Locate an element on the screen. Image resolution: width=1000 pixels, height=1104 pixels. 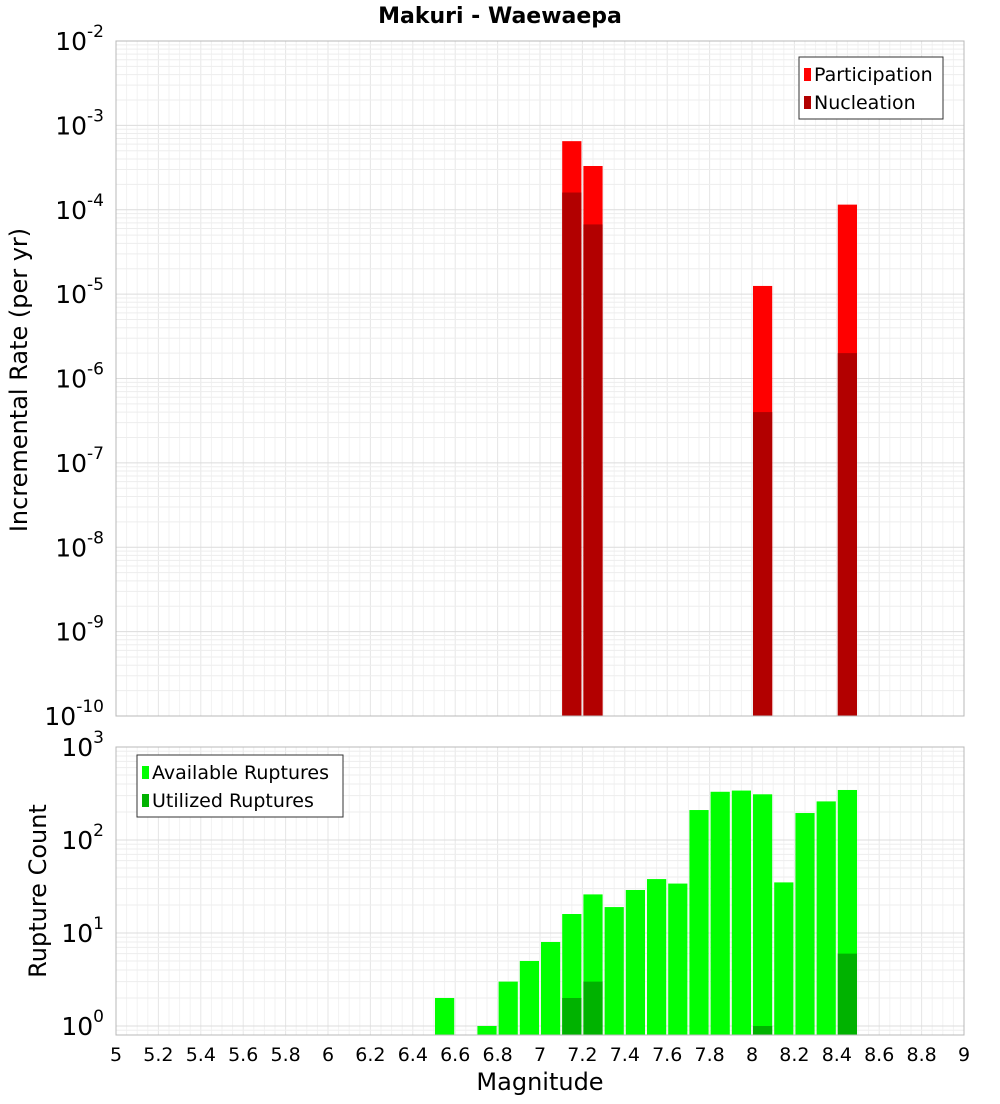
bottom-legend: Available Ruptures Utilized Ruptures is located at coordinates (240, 786).